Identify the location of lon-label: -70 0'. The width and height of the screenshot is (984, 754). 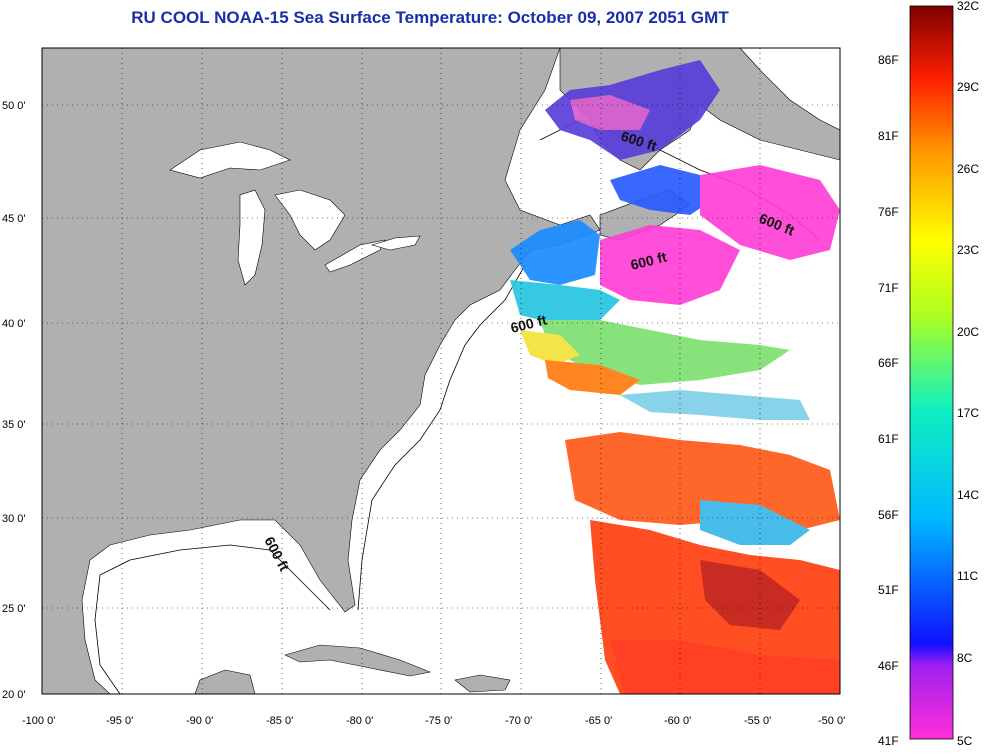
(518, 721).